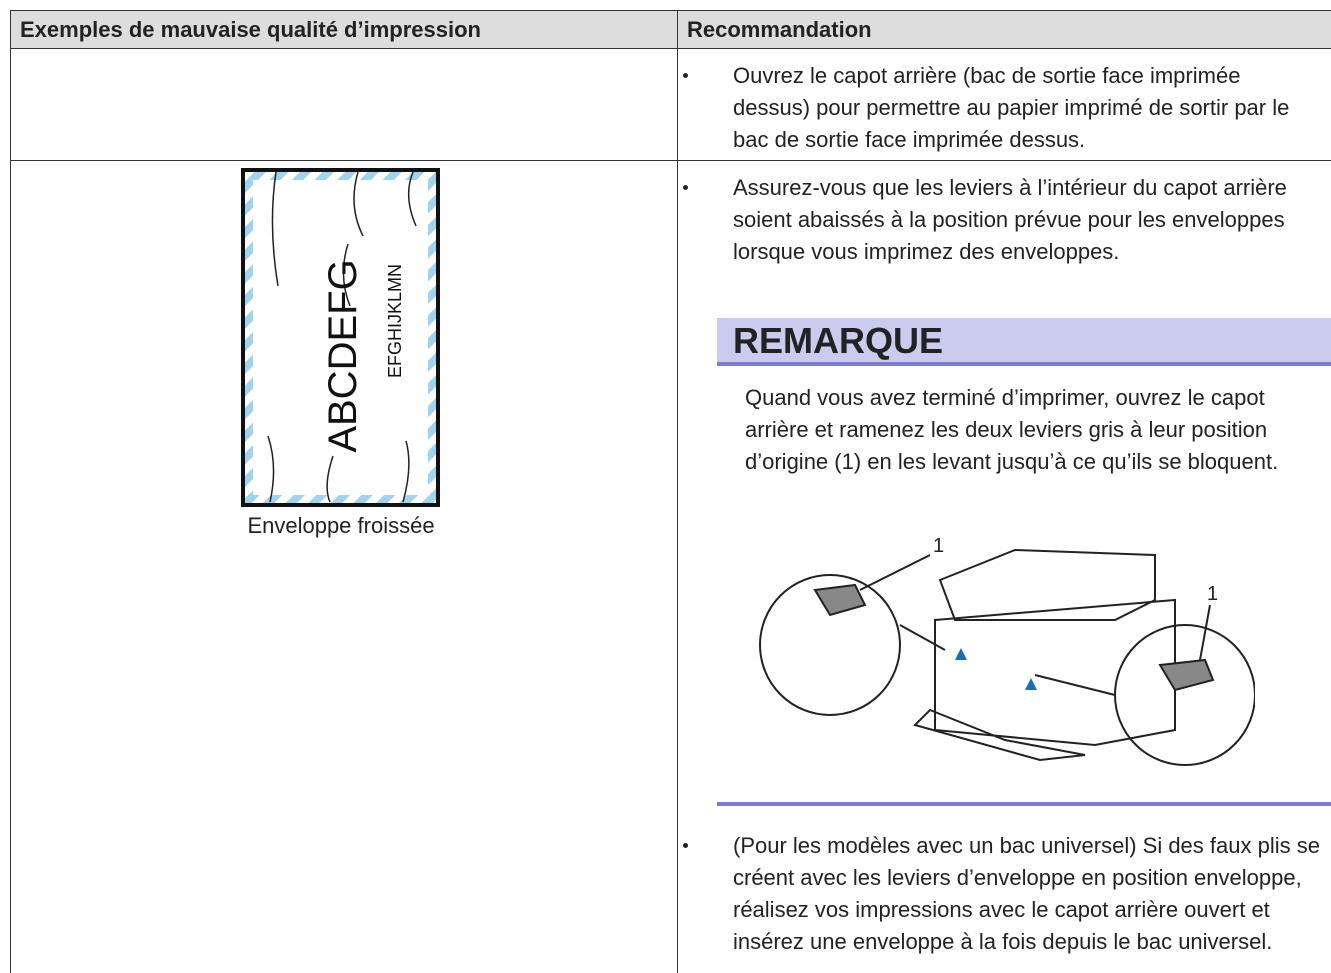 The height and width of the screenshot is (973, 1331). I want to click on envelope-text: ABCDEFG, so click(343, 355).